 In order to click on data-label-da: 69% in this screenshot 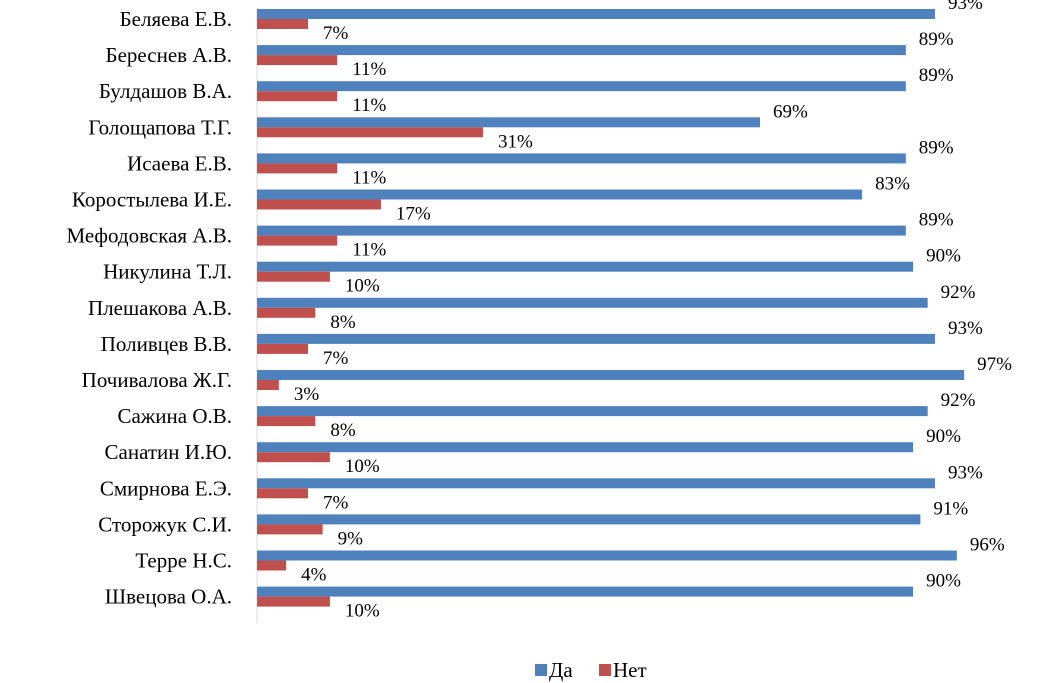, I will do `click(790, 111)`.